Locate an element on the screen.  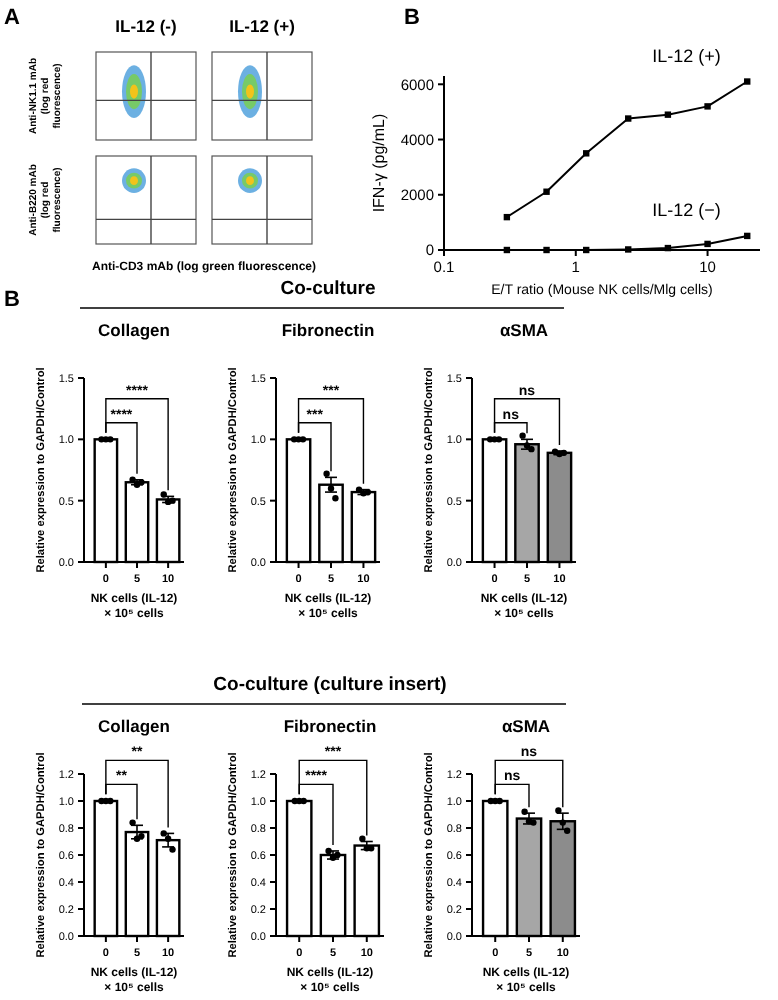
y-axis-title: IFN-γ (pg/mL) is located at coordinates (379, 163).